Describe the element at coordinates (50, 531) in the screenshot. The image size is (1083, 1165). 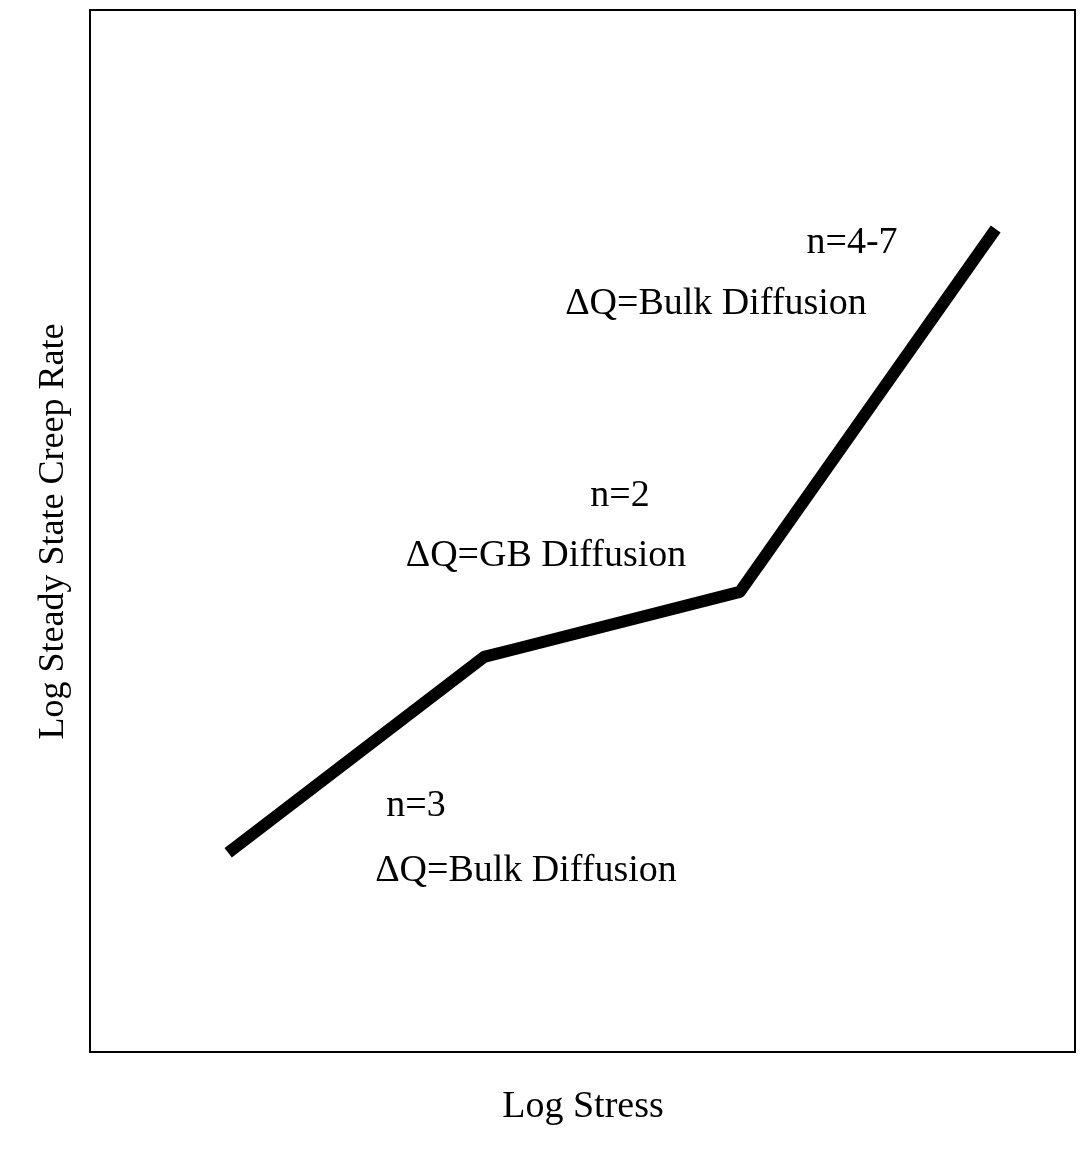
I see `y-axis-title: Log Steady State Creep Rate` at that location.